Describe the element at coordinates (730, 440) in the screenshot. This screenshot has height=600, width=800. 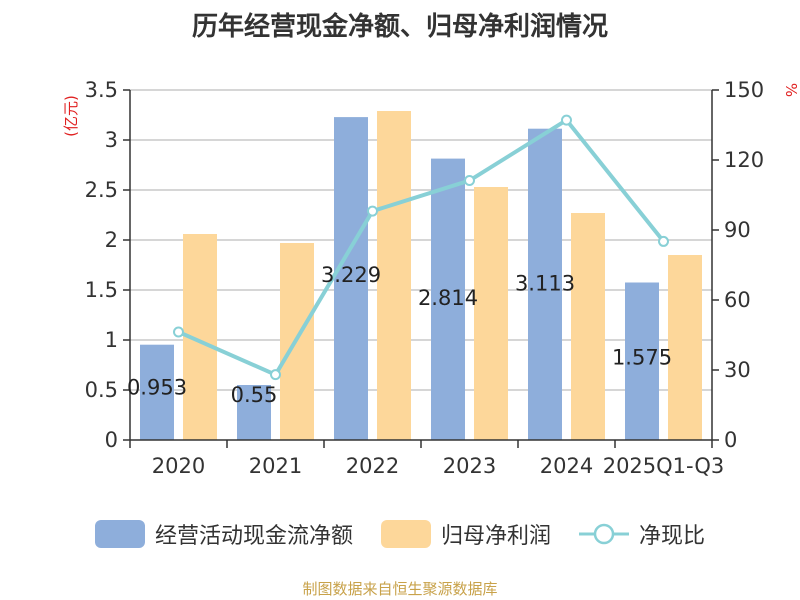
I see `y-right-tick-label: 0` at that location.